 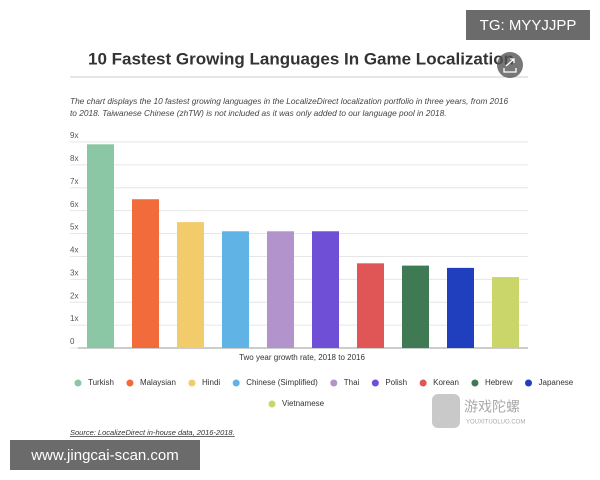 What do you see at coordinates (74, 227) in the screenshot?
I see `y-tick-label: 5x` at bounding box center [74, 227].